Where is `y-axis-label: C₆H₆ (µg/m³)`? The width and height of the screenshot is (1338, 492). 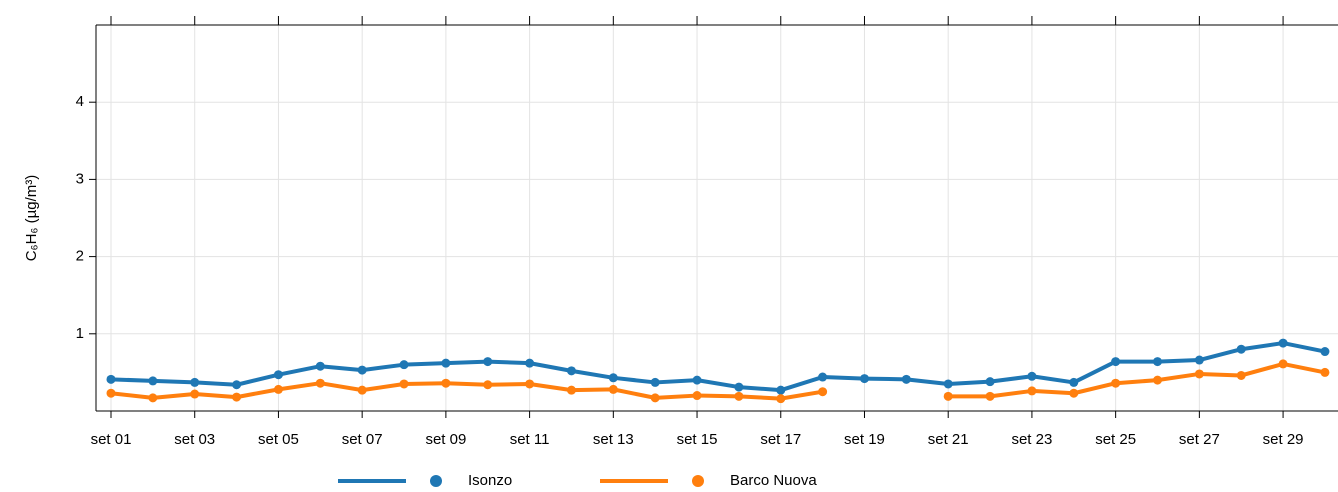
y-axis-label: C₆H₆ (µg/m³) is located at coordinates (31, 218).